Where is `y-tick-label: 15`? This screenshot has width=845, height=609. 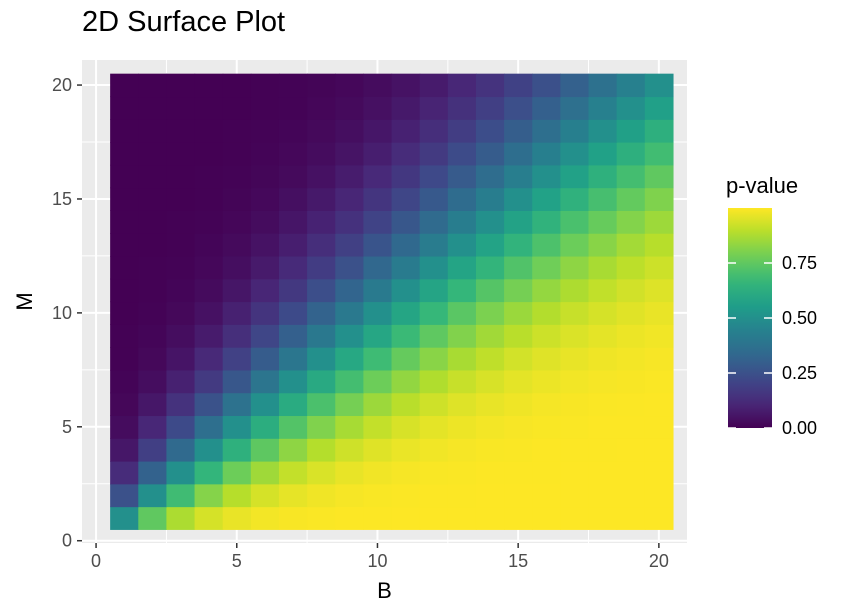 y-tick-label: 15 is located at coordinates (62, 199).